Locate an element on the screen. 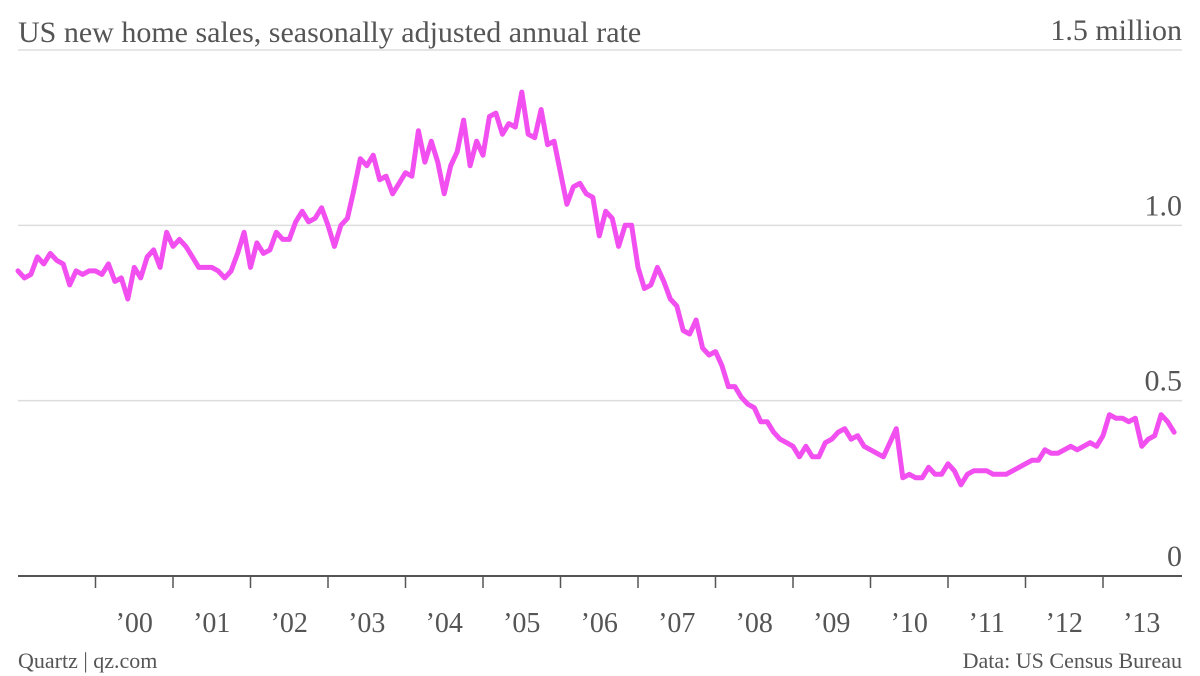 The height and width of the screenshot is (676, 1200). x-tick-label: ’12 is located at coordinates (1064, 623).